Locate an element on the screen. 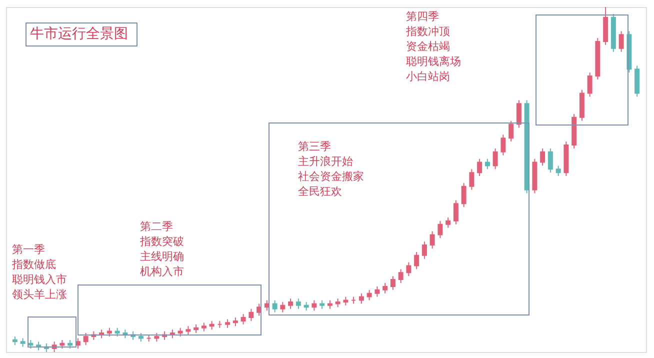 The image size is (654, 358). annotation: 指数突破 is located at coordinates (161, 241).